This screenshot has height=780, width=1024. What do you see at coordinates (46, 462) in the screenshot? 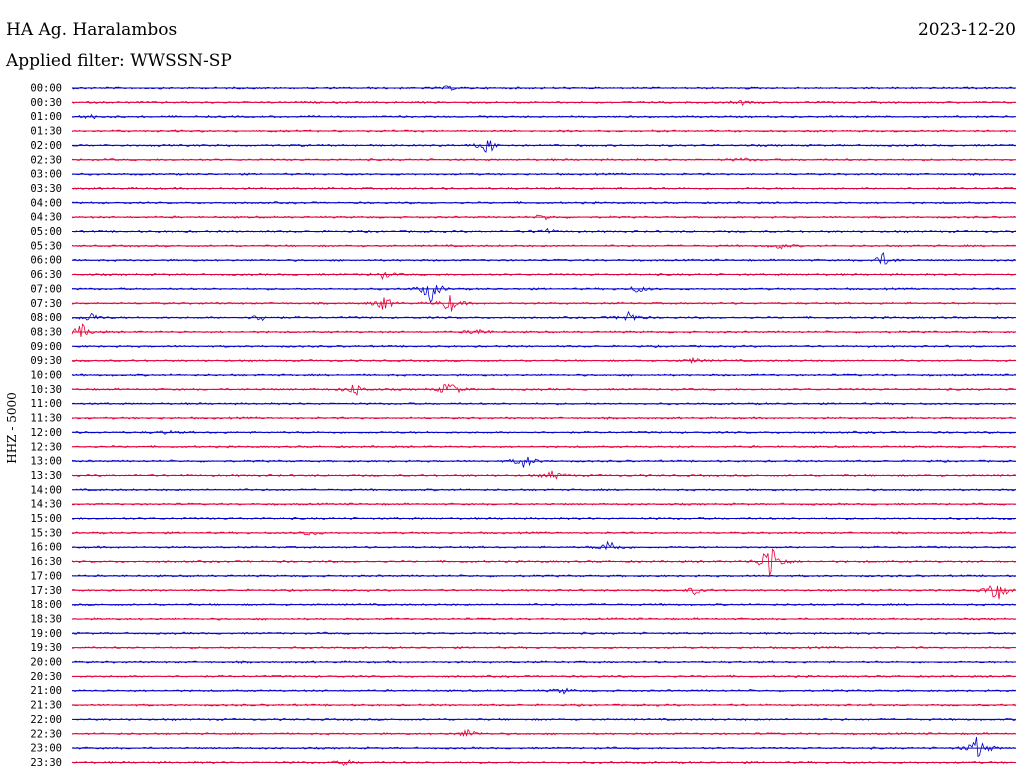
I see `time-tick-label: 13:00` at bounding box center [46, 462].